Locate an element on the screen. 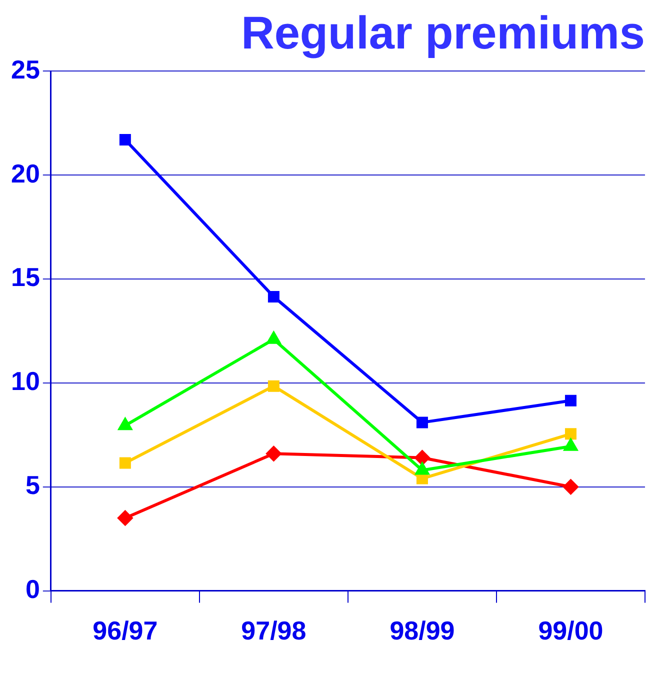 The image size is (663, 680). x-tick-label: 98/99 is located at coordinates (422, 631).